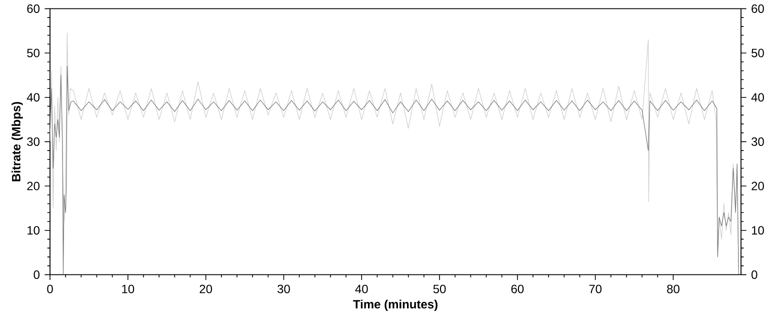  What do you see at coordinates (33, 186) in the screenshot?
I see `y-tick-label: 20` at bounding box center [33, 186].